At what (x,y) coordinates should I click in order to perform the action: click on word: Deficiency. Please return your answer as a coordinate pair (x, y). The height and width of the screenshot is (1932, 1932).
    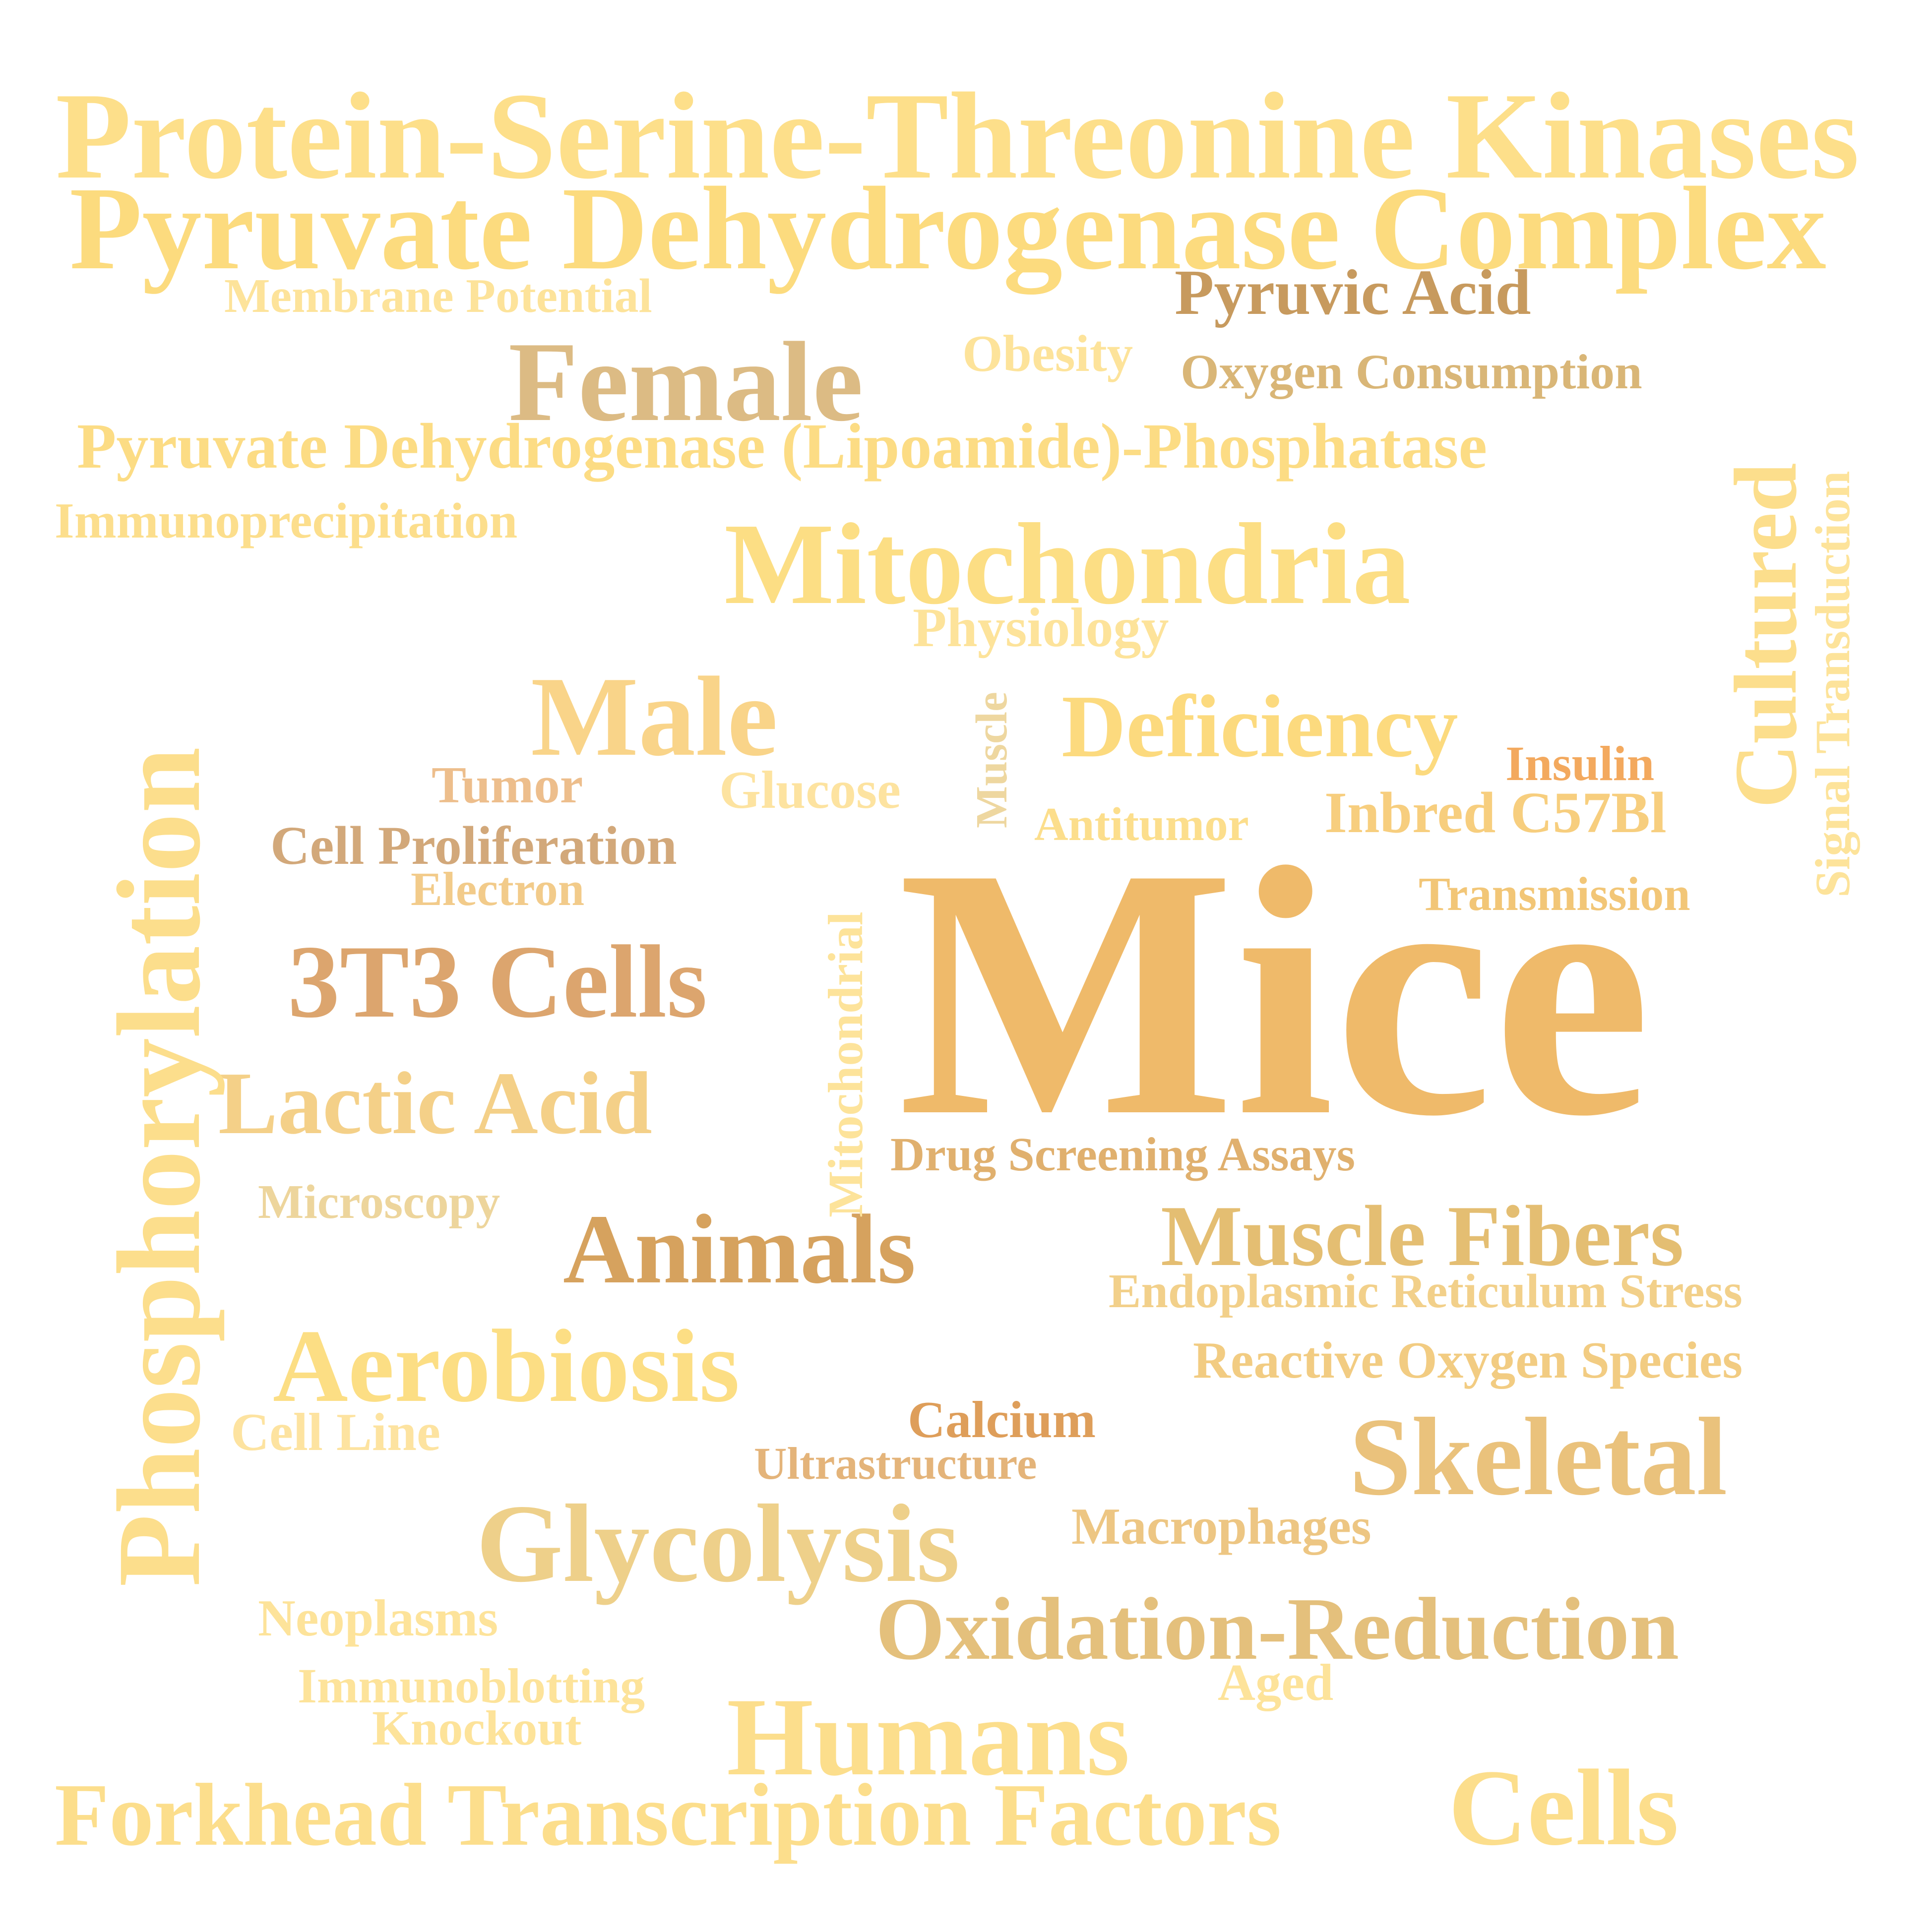
    Looking at the image, I should click on (1259, 726).